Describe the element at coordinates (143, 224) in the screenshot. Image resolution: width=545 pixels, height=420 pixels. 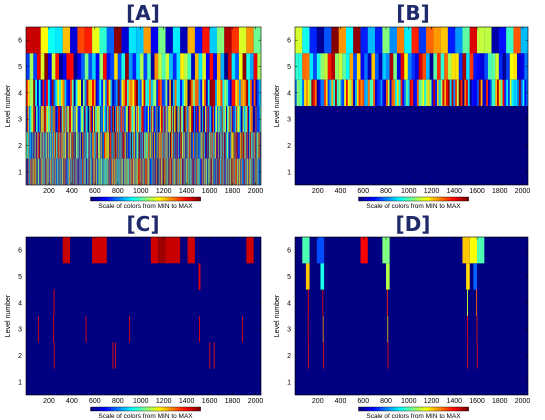
I see `panel-title: [C]` at that location.